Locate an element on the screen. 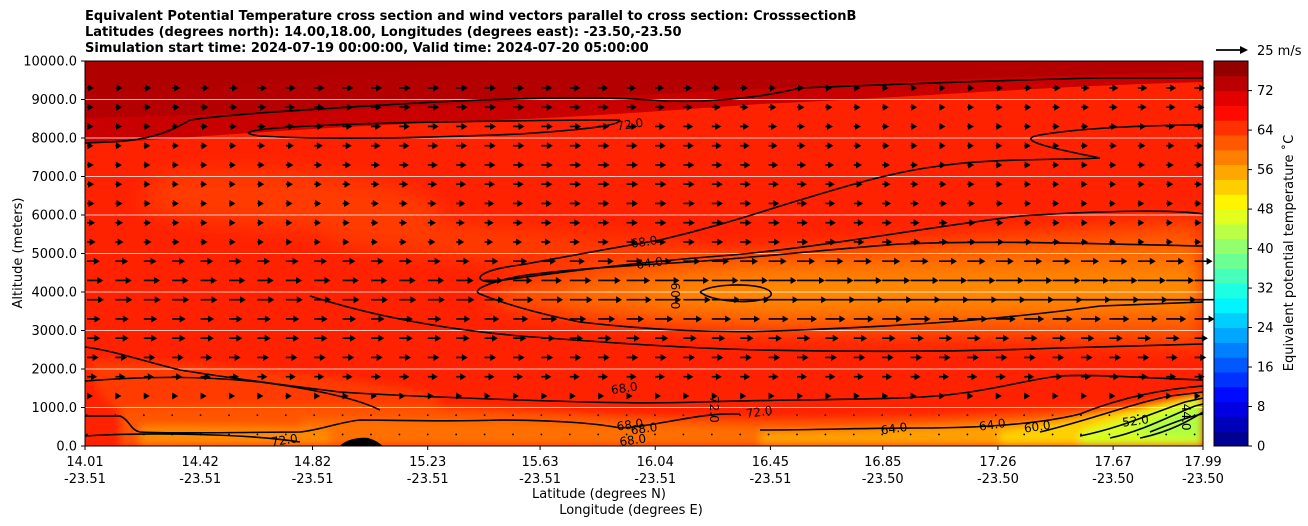 The image size is (1308, 526). contour-label: 68.0 is located at coordinates (633, 440).